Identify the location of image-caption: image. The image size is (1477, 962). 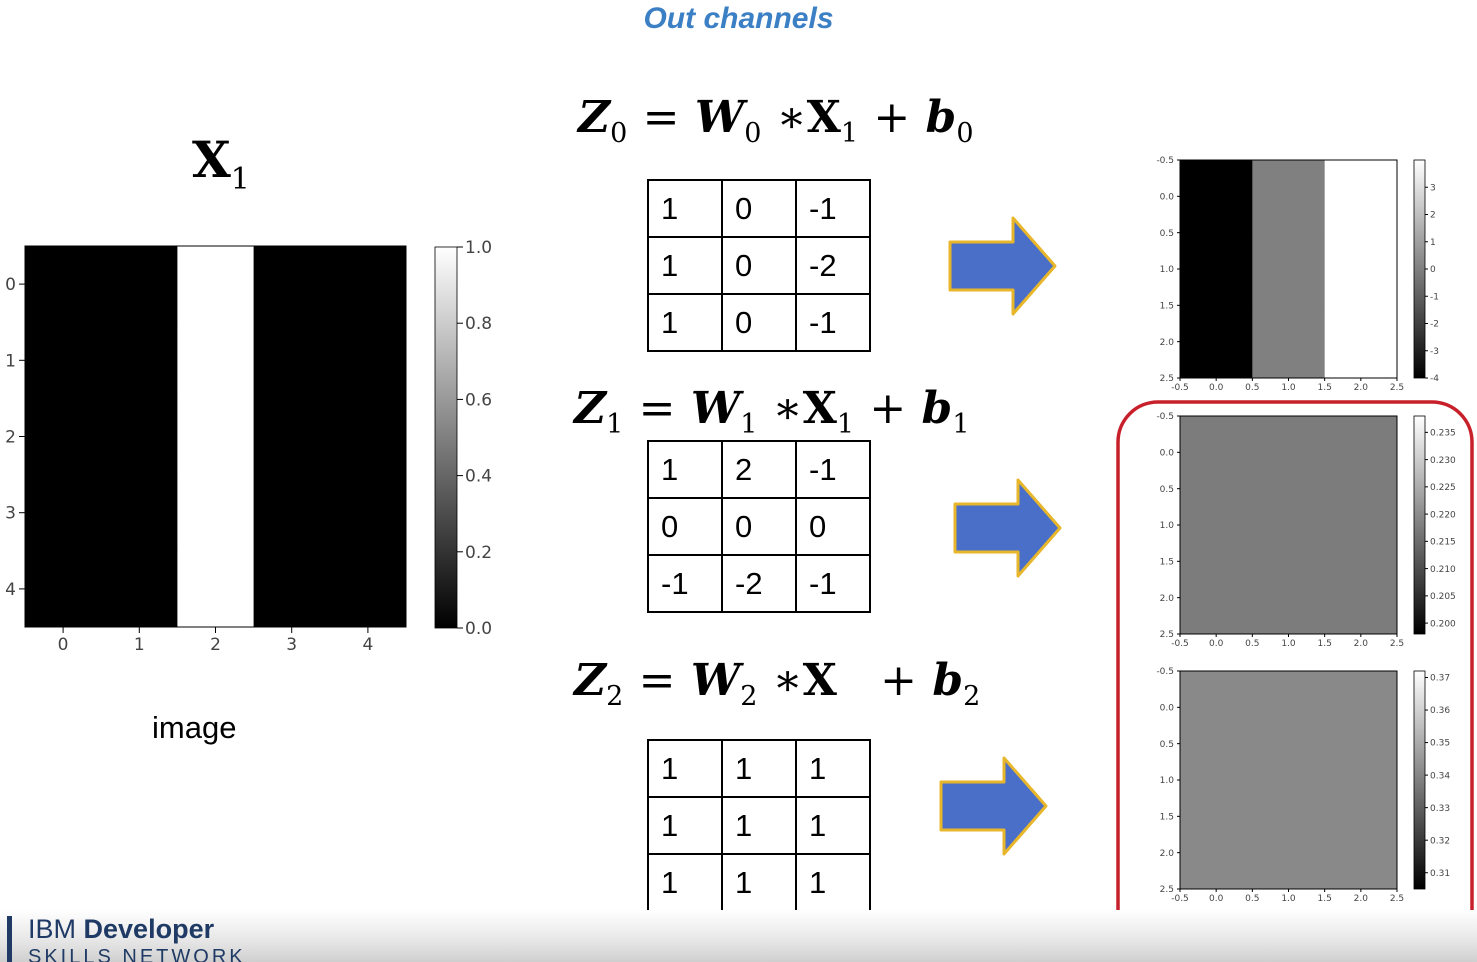
(194, 727).